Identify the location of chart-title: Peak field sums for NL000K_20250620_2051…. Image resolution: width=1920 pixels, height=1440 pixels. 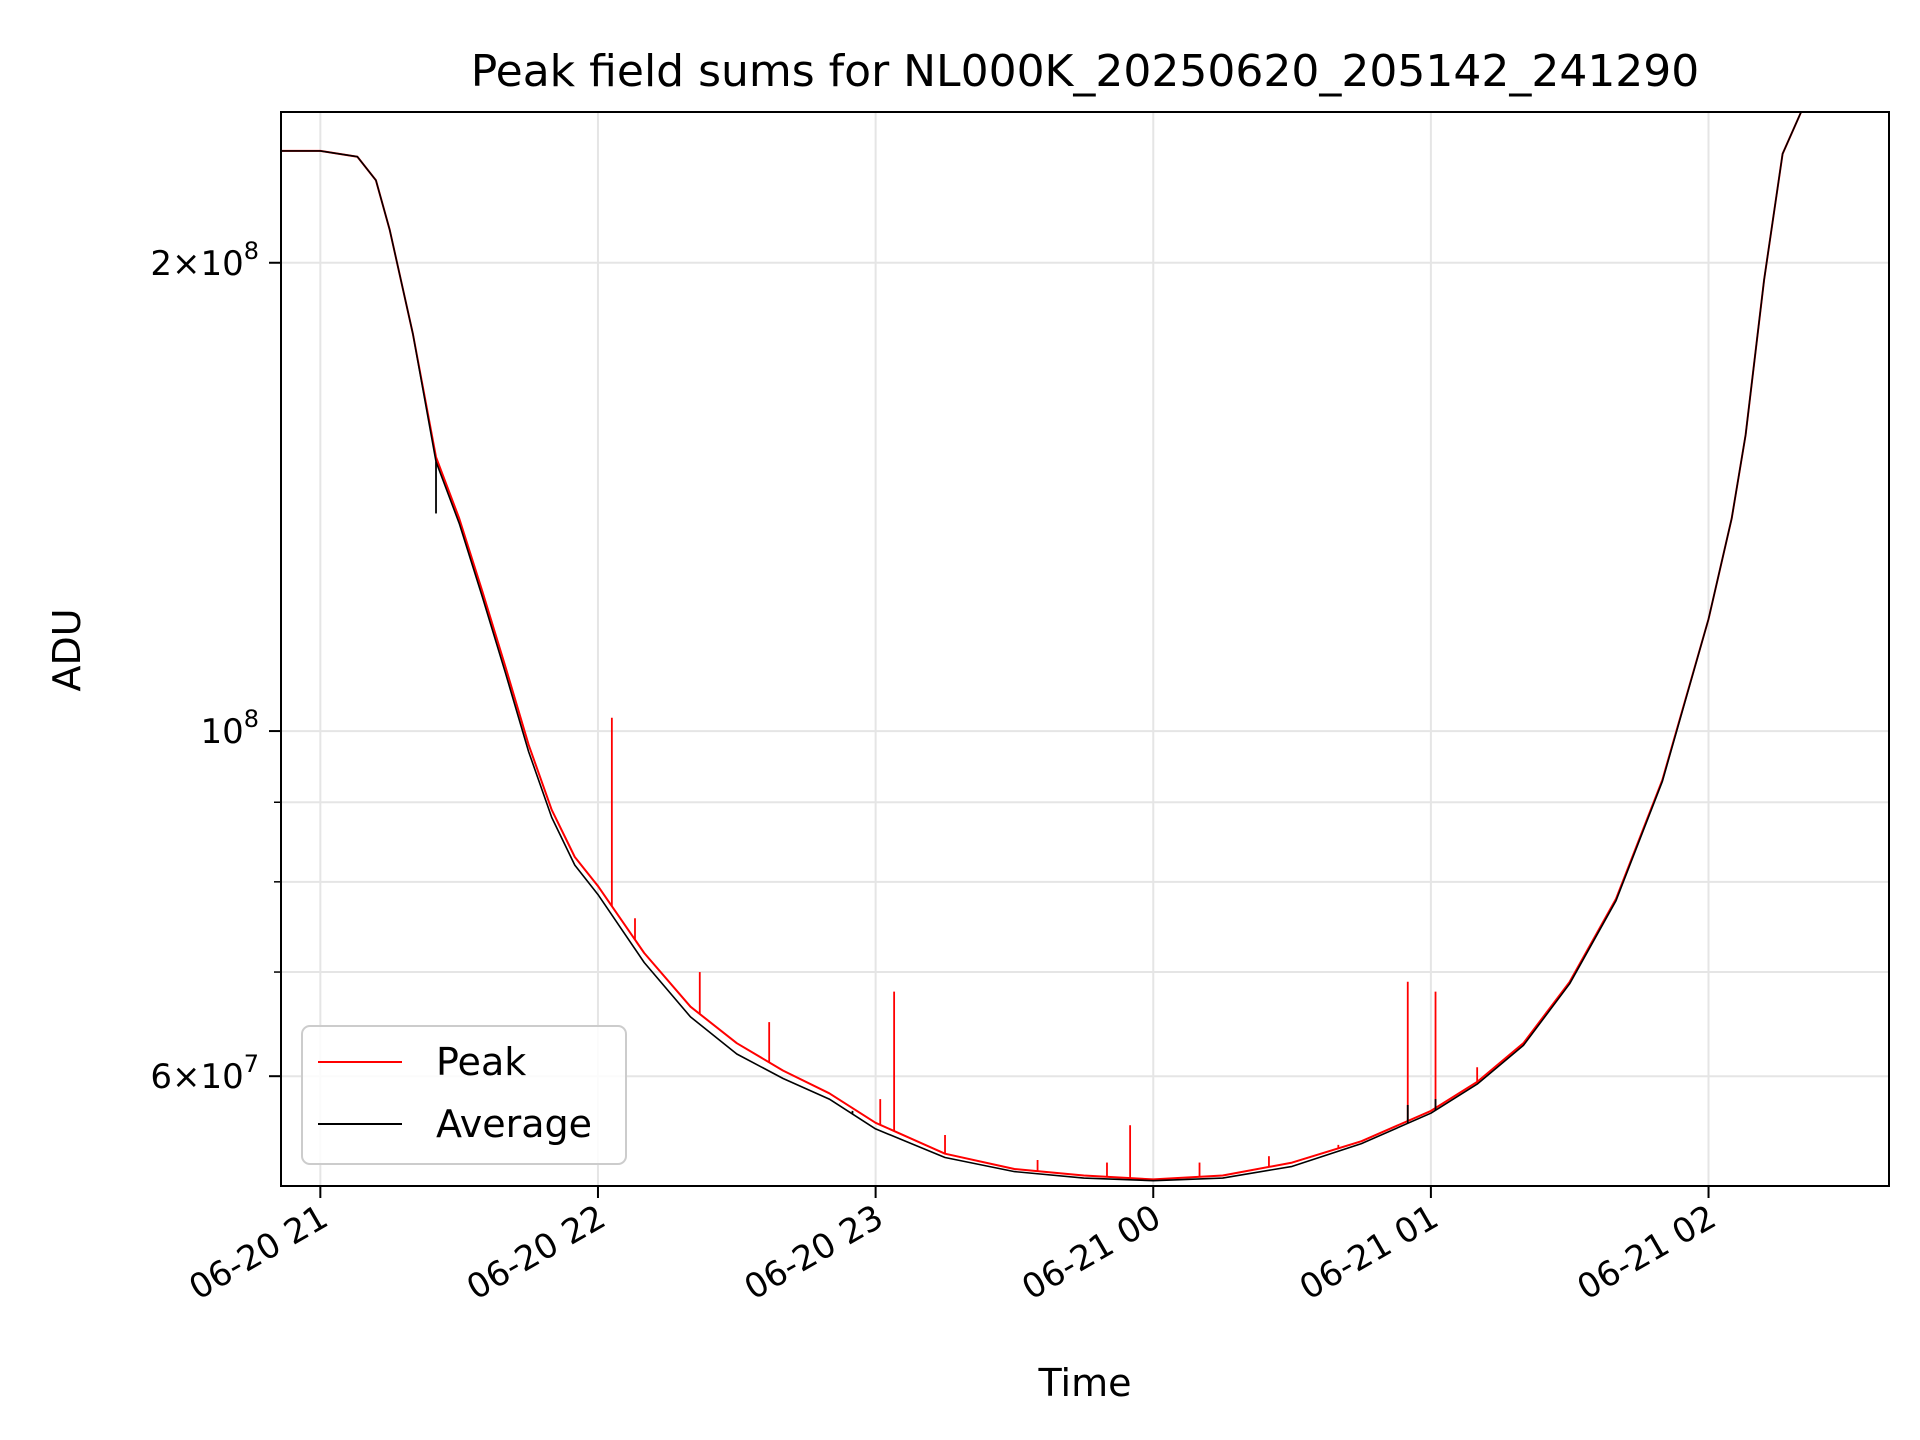
(1085, 71).